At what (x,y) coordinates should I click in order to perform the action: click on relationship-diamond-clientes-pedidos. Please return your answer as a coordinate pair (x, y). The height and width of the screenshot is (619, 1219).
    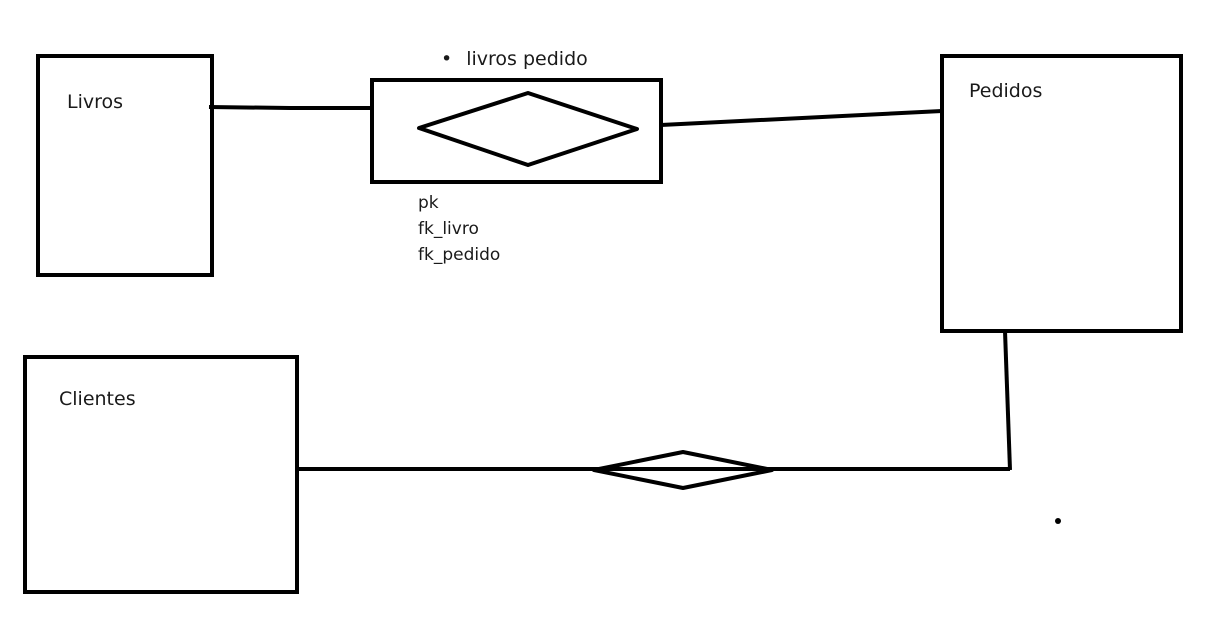
    Looking at the image, I should click on (683, 470).